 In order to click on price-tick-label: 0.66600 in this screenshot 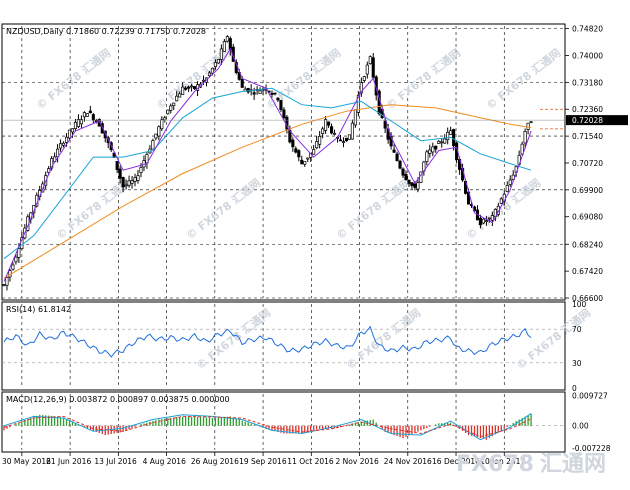, I will do `click(587, 298)`.